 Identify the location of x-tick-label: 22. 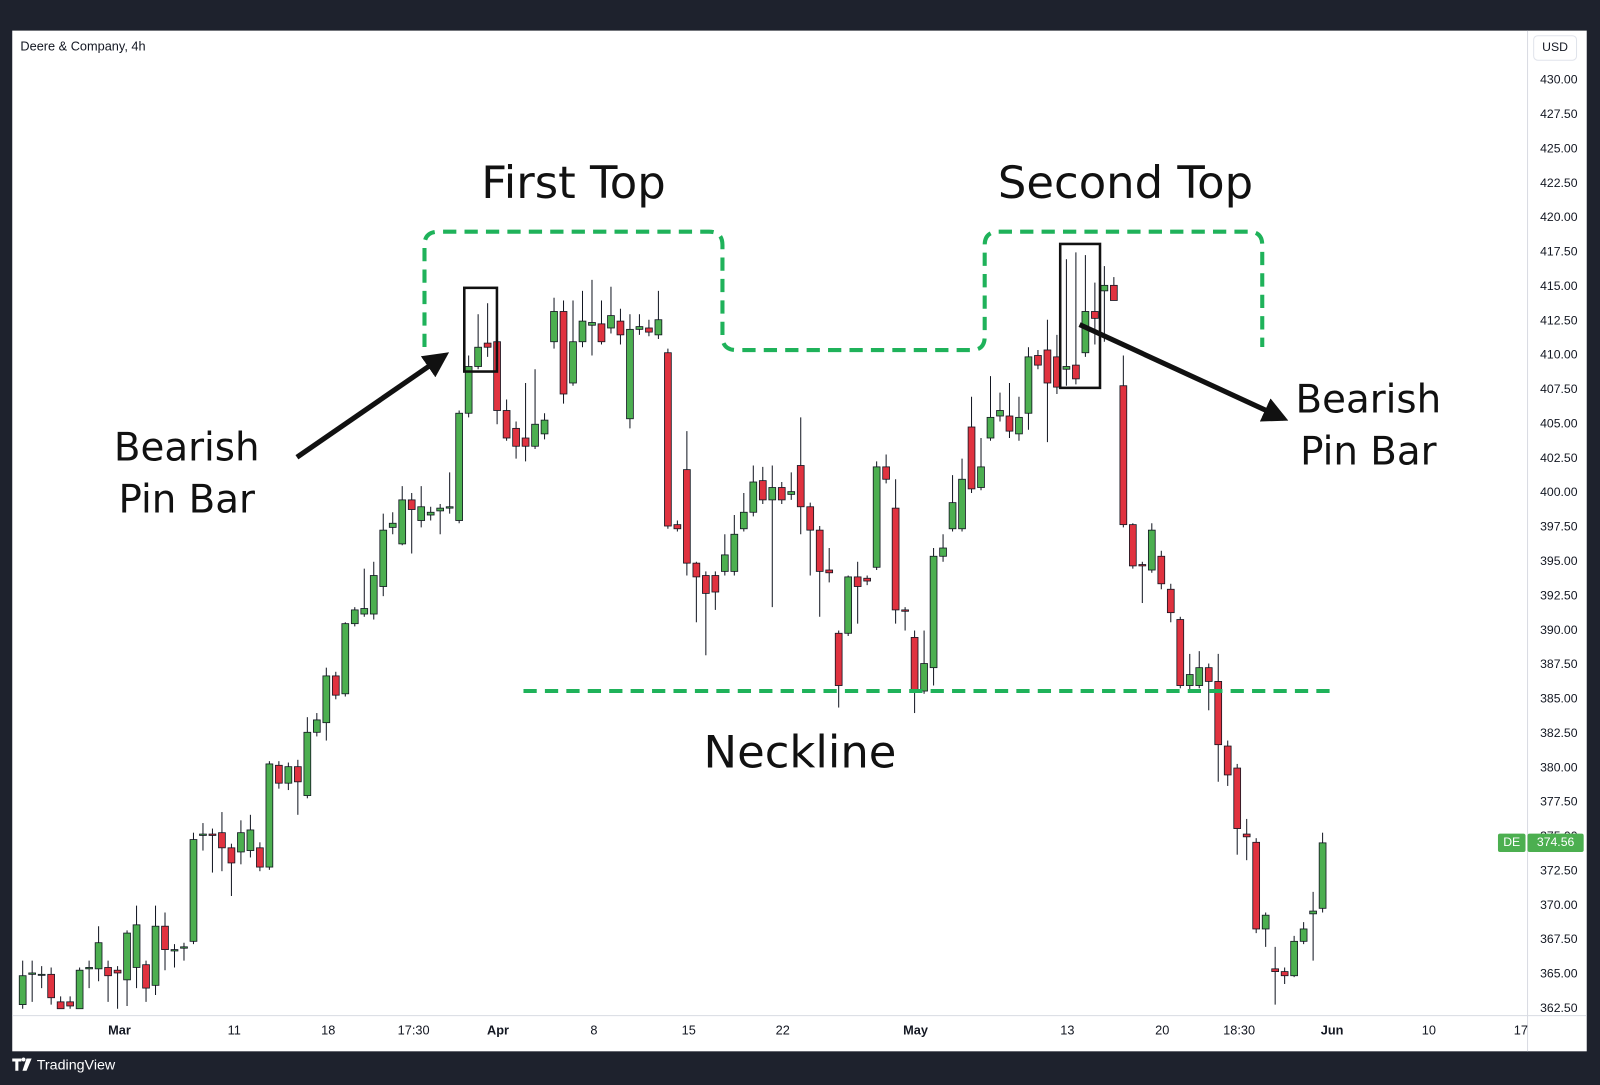
(783, 1029).